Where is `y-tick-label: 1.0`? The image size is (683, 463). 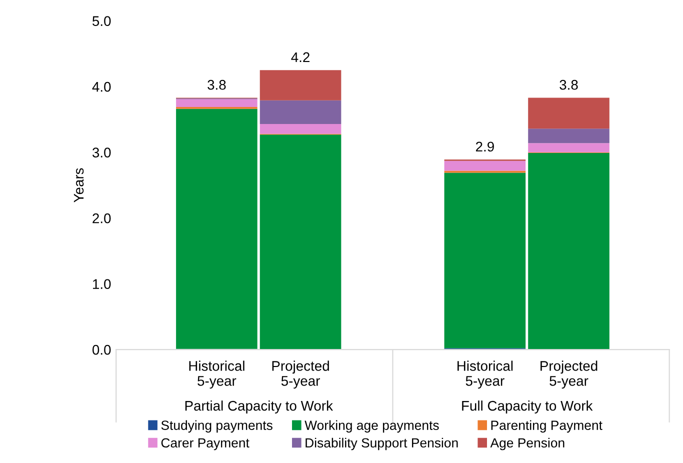 y-tick-label: 1.0 is located at coordinates (102, 284).